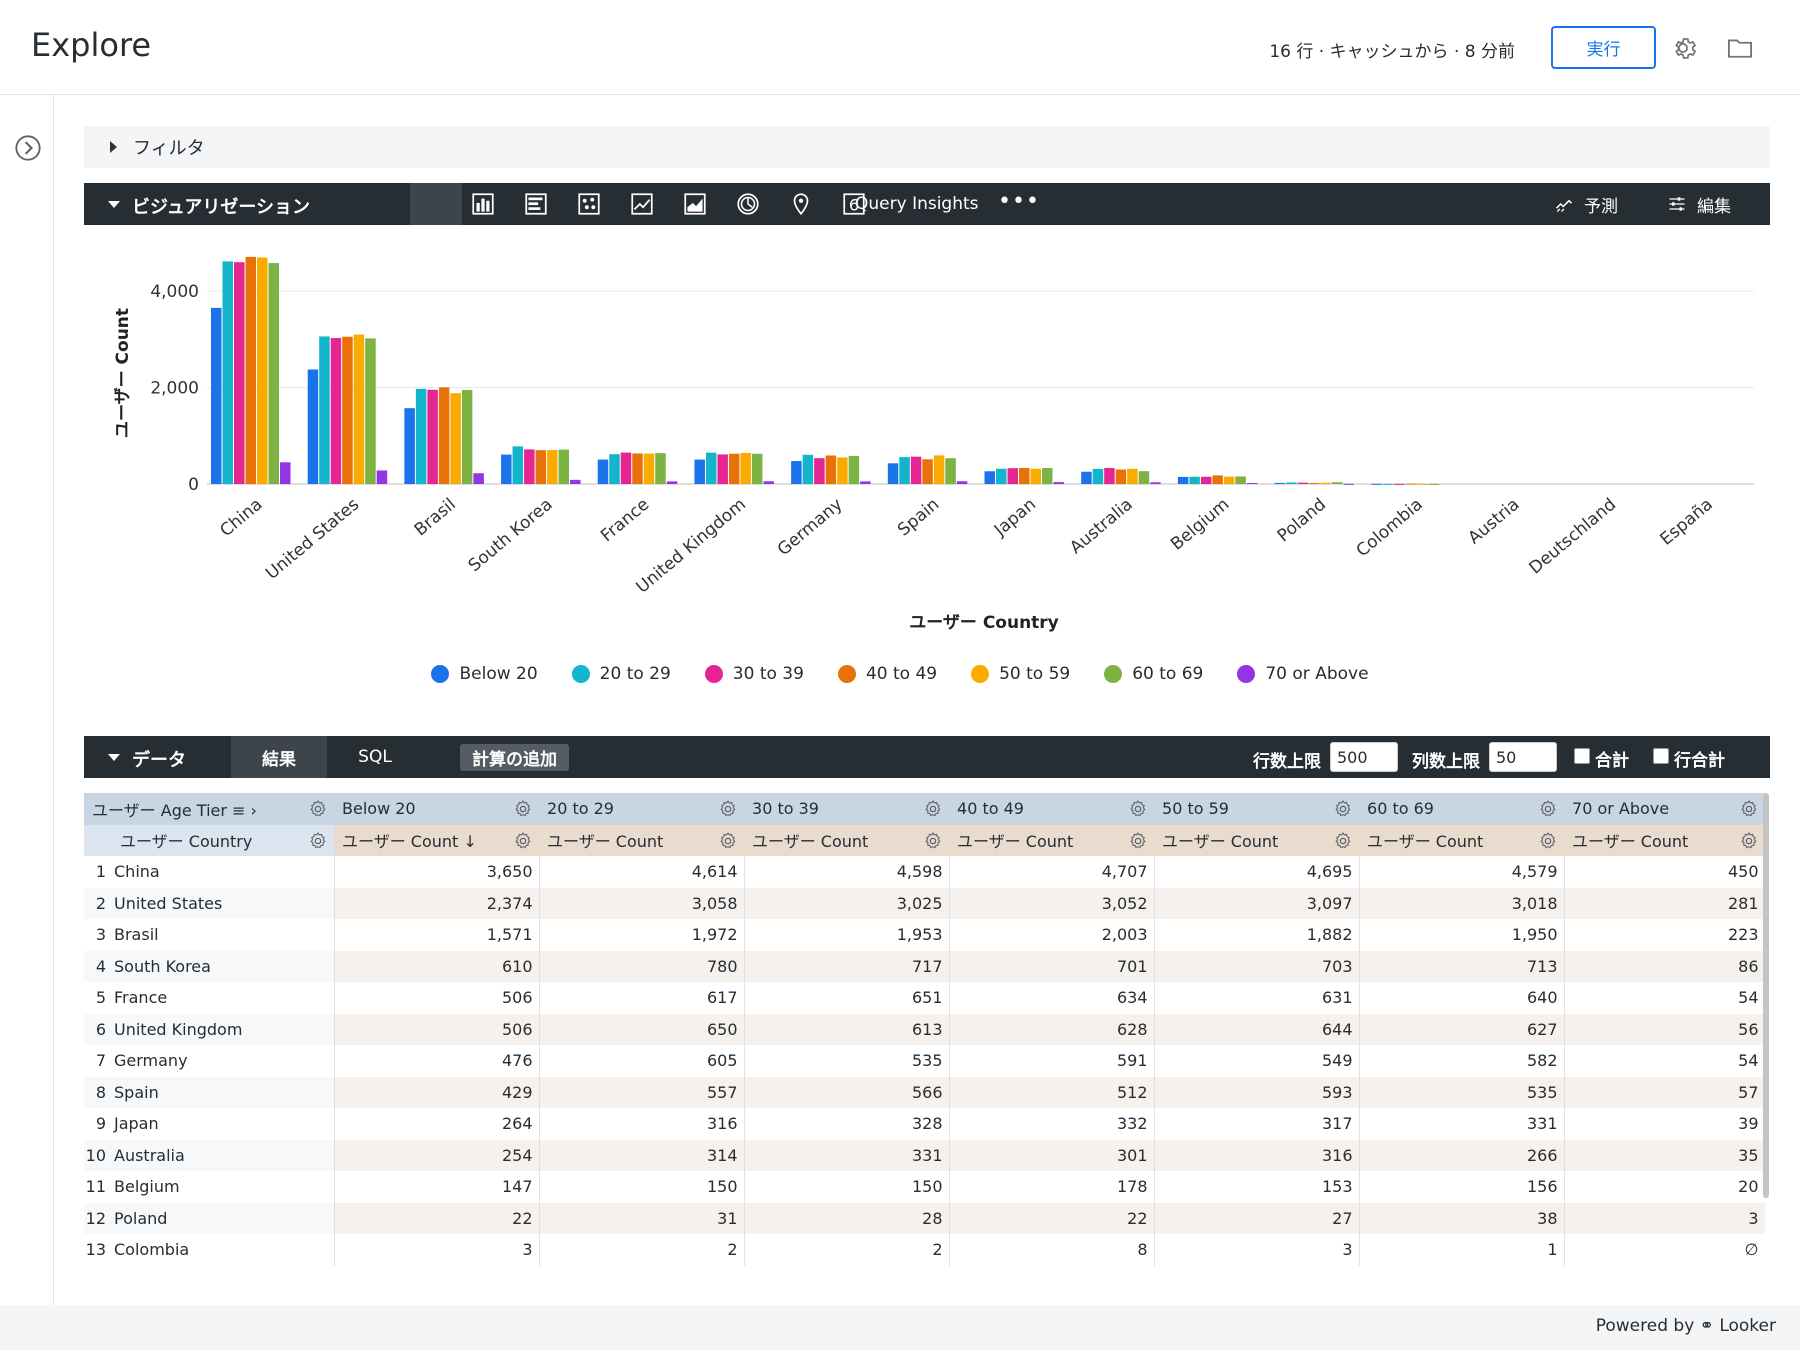 The width and height of the screenshot is (1800, 1350). What do you see at coordinates (1462, 1029) in the screenshot?
I see `count-cell: 627` at bounding box center [1462, 1029].